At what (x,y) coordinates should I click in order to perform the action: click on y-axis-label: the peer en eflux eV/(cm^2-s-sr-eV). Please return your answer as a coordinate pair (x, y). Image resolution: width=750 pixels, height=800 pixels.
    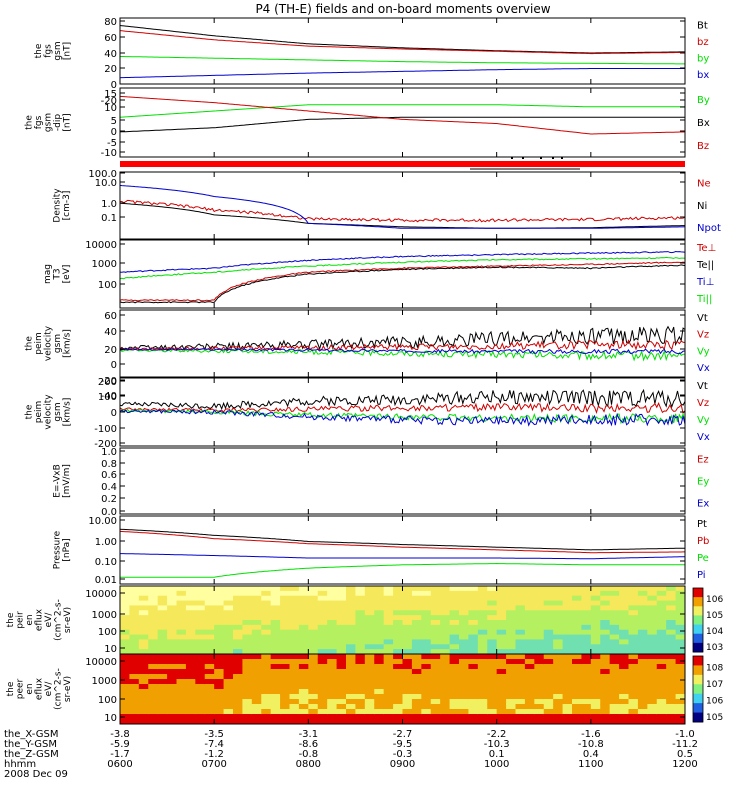
    Looking at the image, I should click on (39, 689).